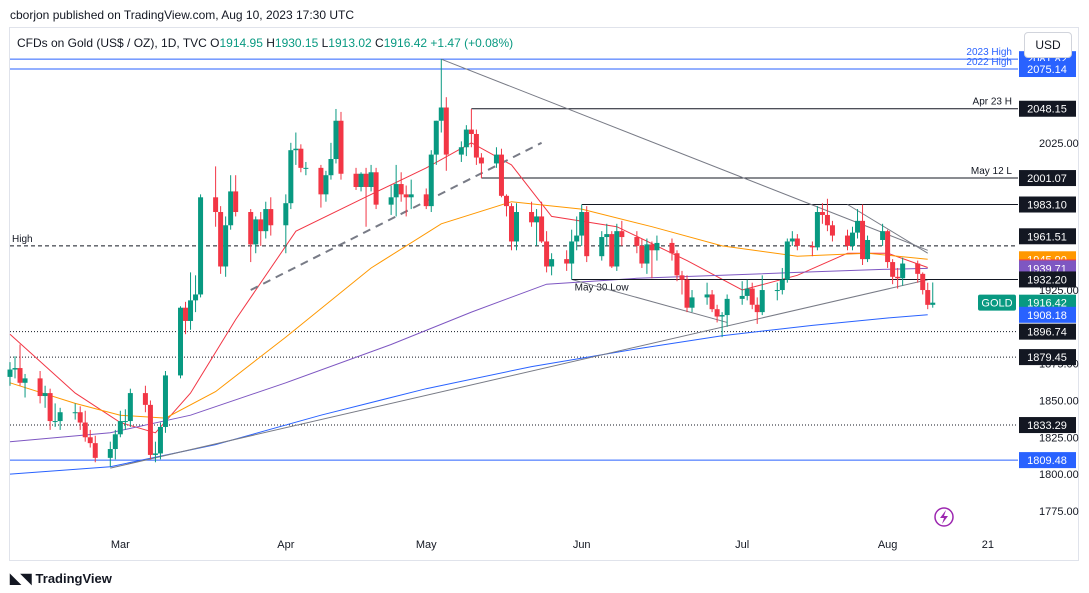  I want to click on lightning-icon, so click(944, 517).